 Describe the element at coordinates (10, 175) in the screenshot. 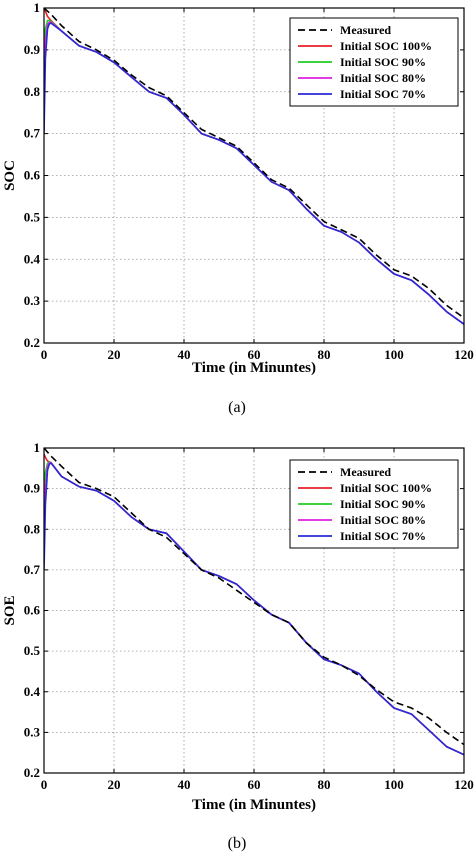

I see `y-axis-label: SOC` at that location.